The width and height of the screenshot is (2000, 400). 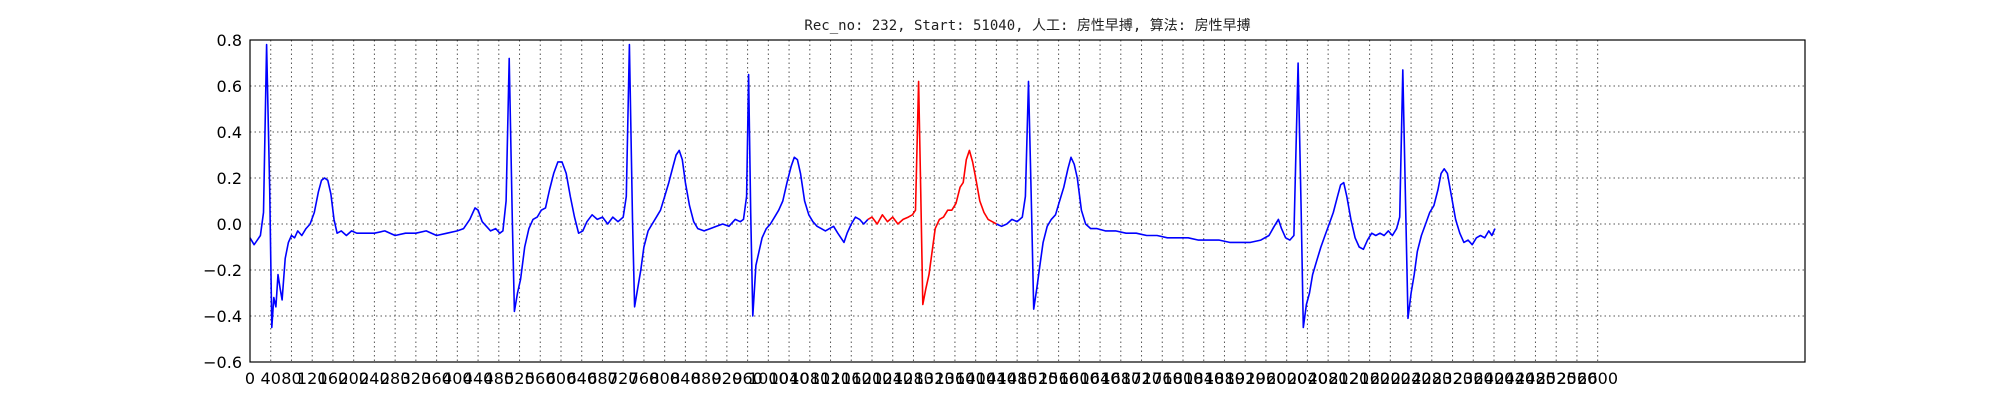 What do you see at coordinates (1141, 378) in the screenshot?
I see `x-tick-label: 1720` at bounding box center [1141, 378].